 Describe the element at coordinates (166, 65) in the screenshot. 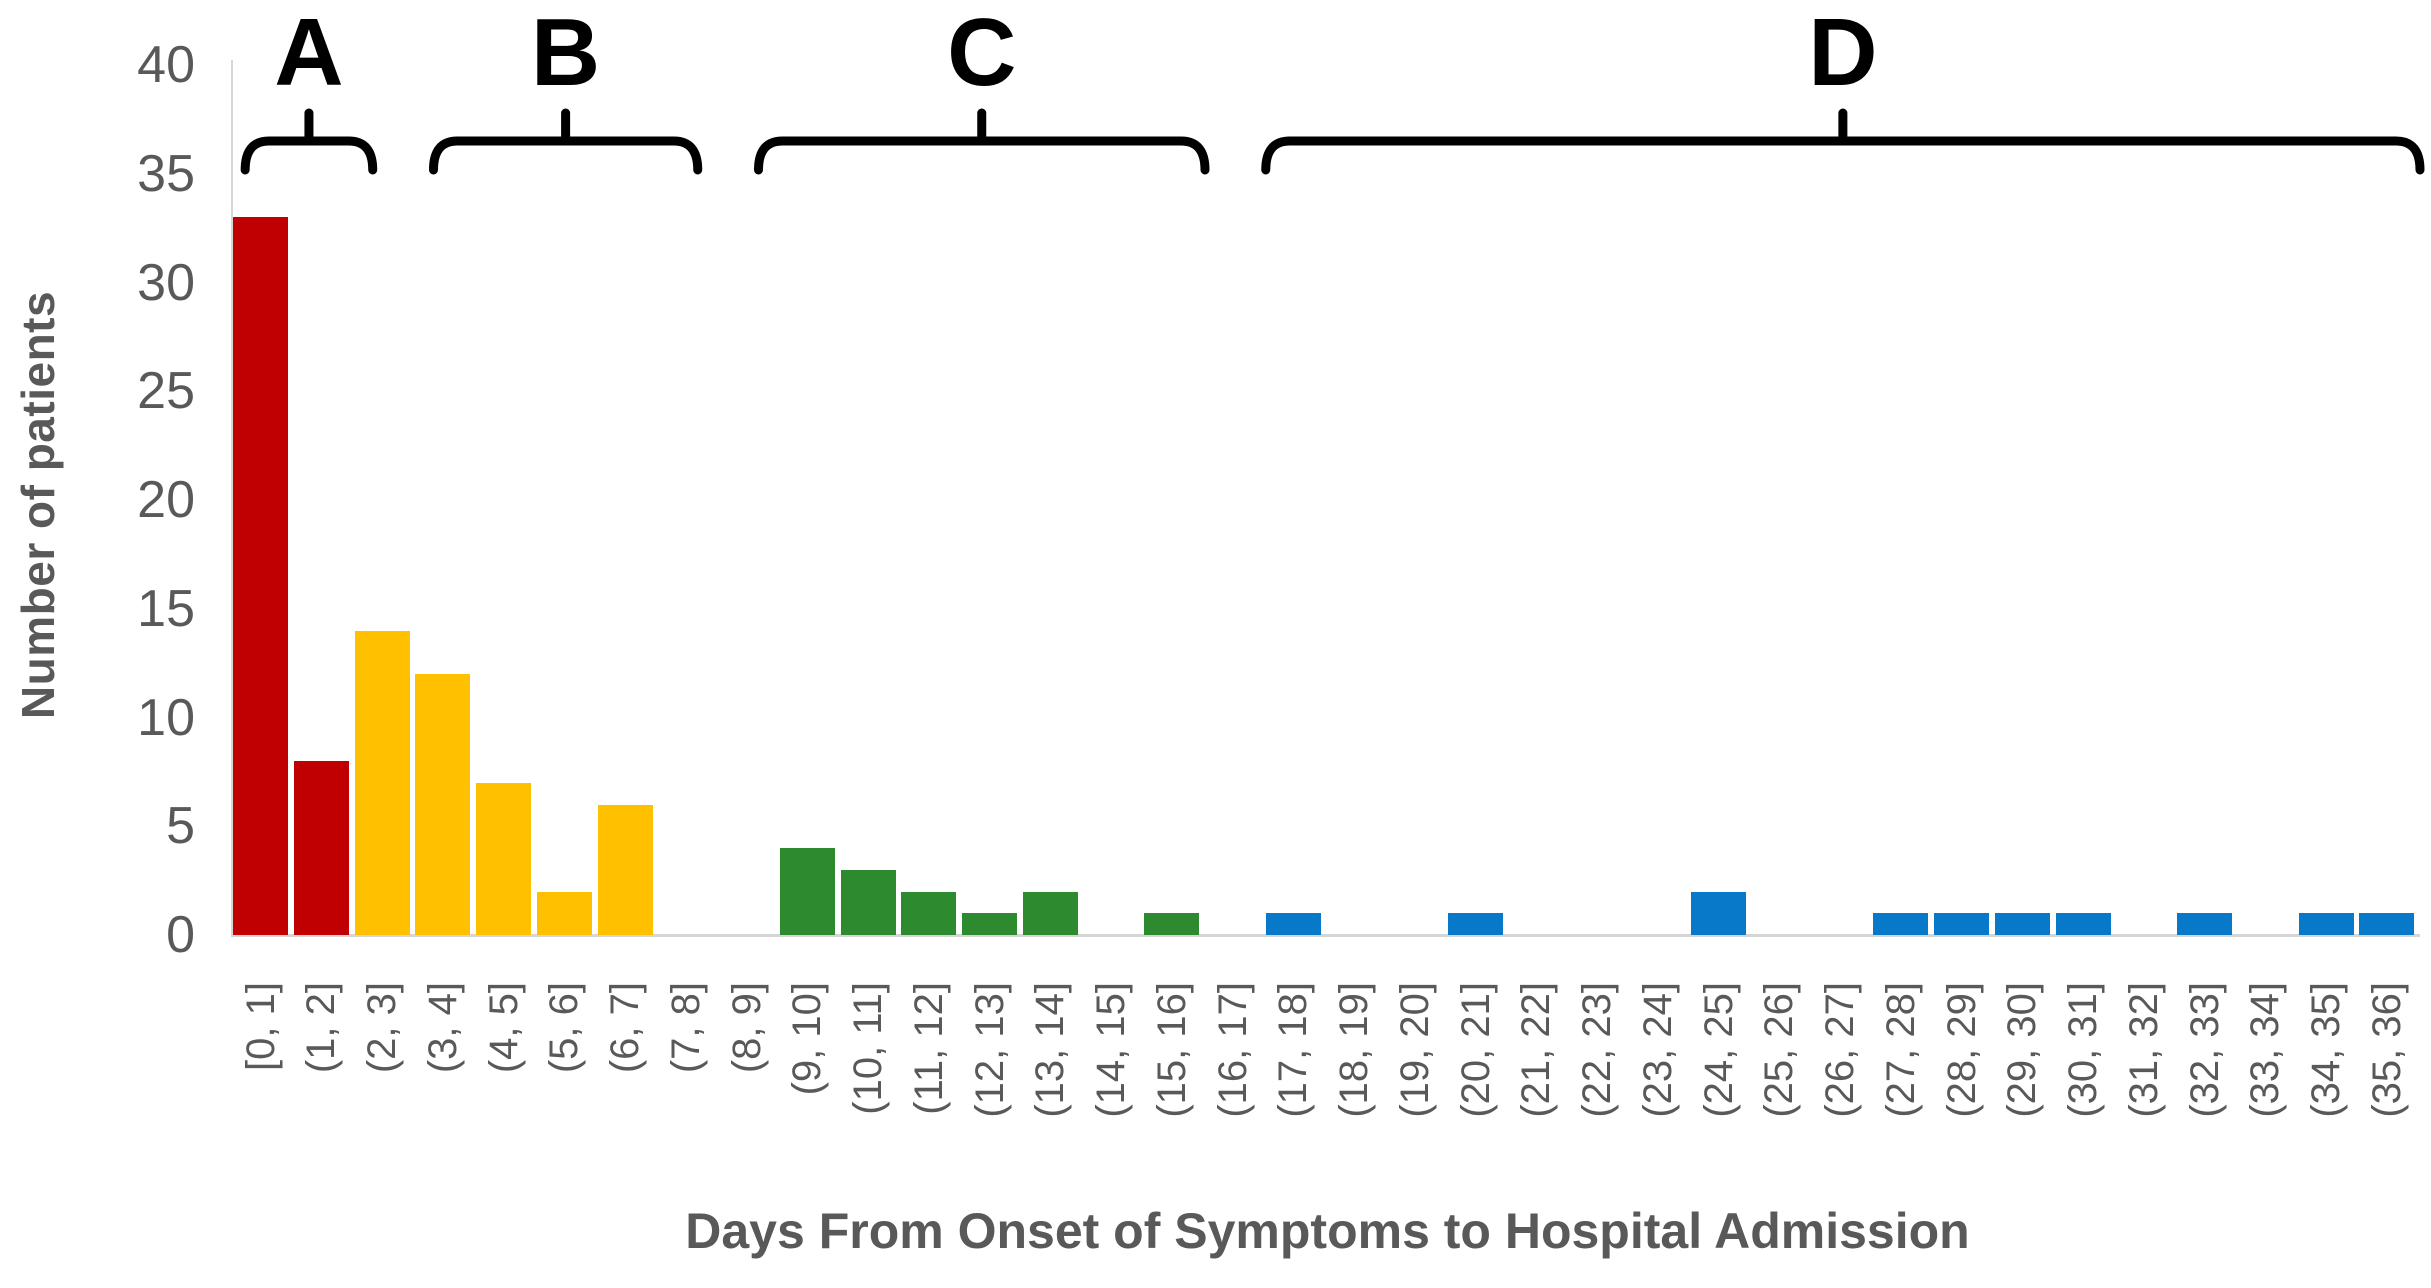

I see `y-tick-label: 40` at that location.